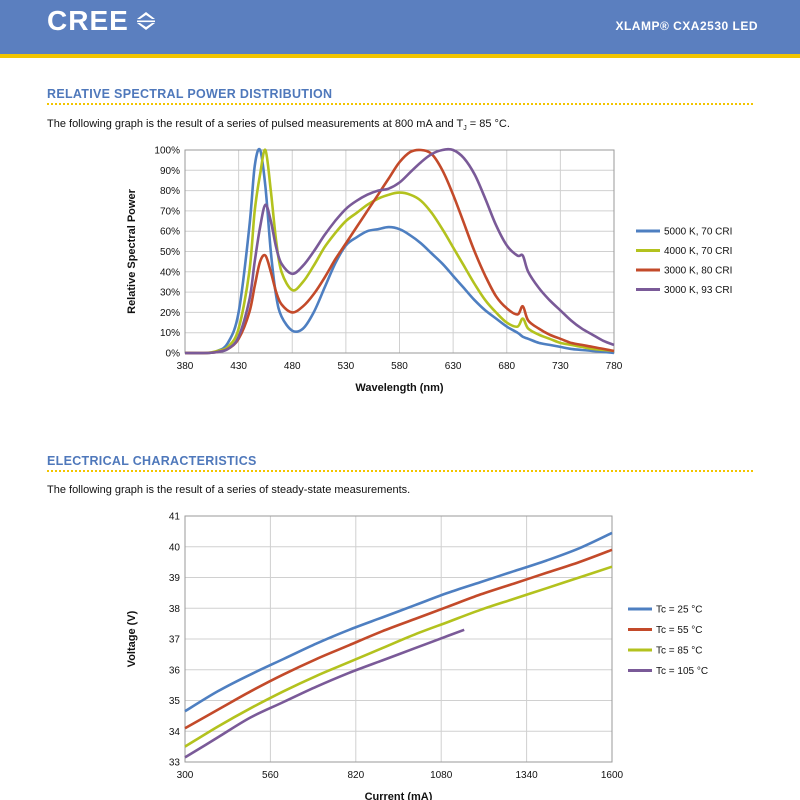 The height and width of the screenshot is (800, 800). What do you see at coordinates (132, 250) in the screenshot?
I see `spd-y-axis-title: Relative Spectral Power` at bounding box center [132, 250].